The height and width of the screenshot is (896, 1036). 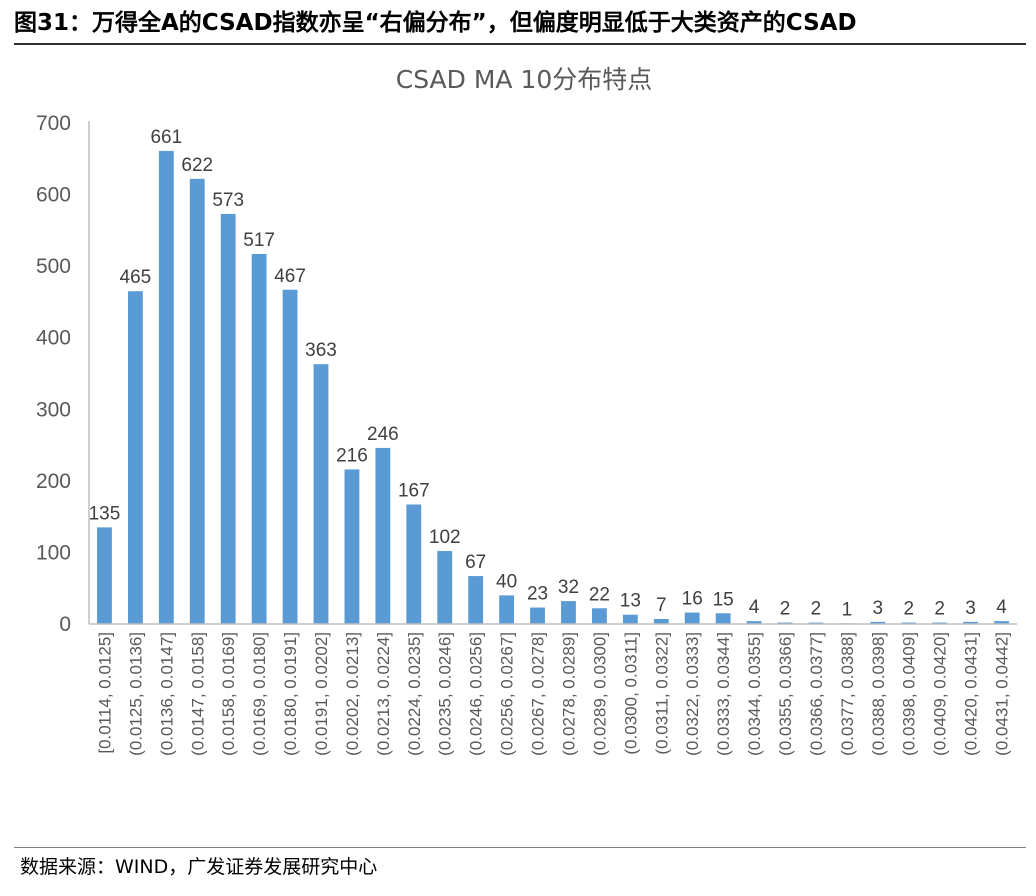 I want to click on data-label: 22, so click(x=599, y=594).